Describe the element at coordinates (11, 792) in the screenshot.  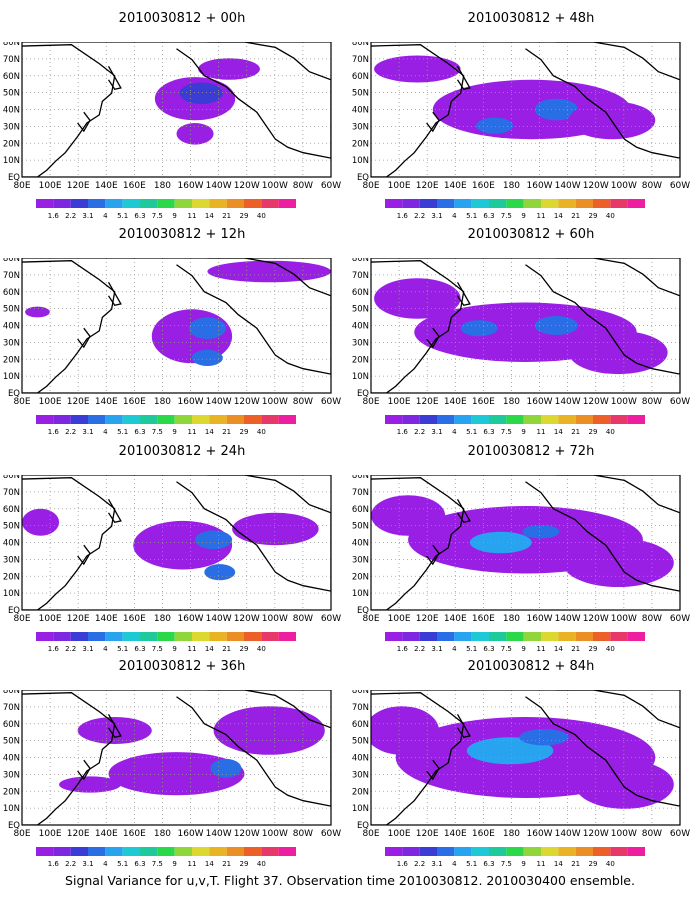
I see `lat-tick-label: 20N` at that location.